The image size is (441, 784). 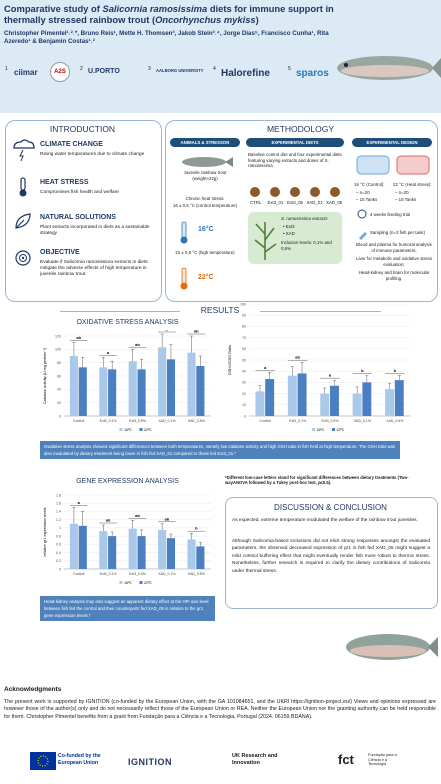 What do you see at coordinates (184, 230) in the screenshot?
I see `thermometer-cold` at bounding box center [184, 230].